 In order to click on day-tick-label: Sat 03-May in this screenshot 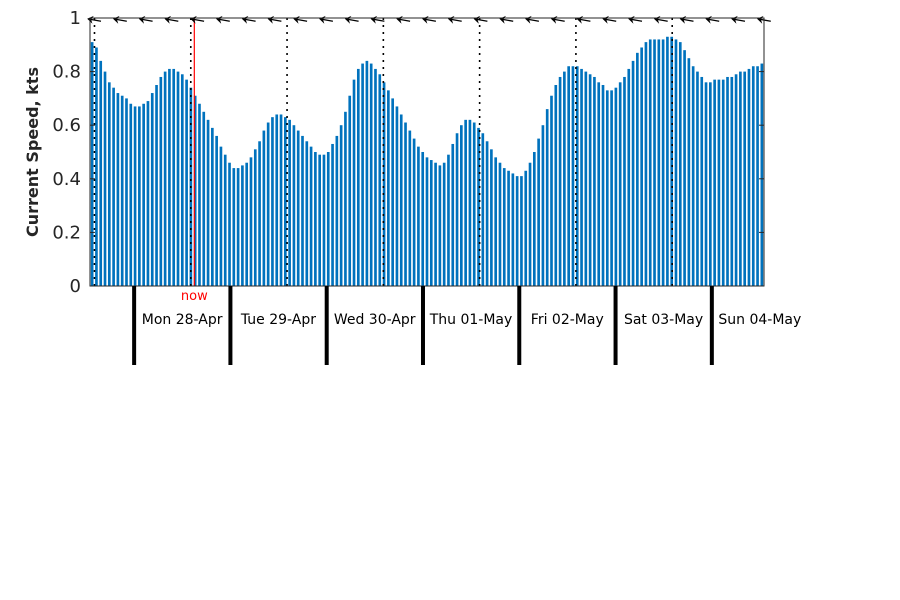, I will do `click(663, 320)`.